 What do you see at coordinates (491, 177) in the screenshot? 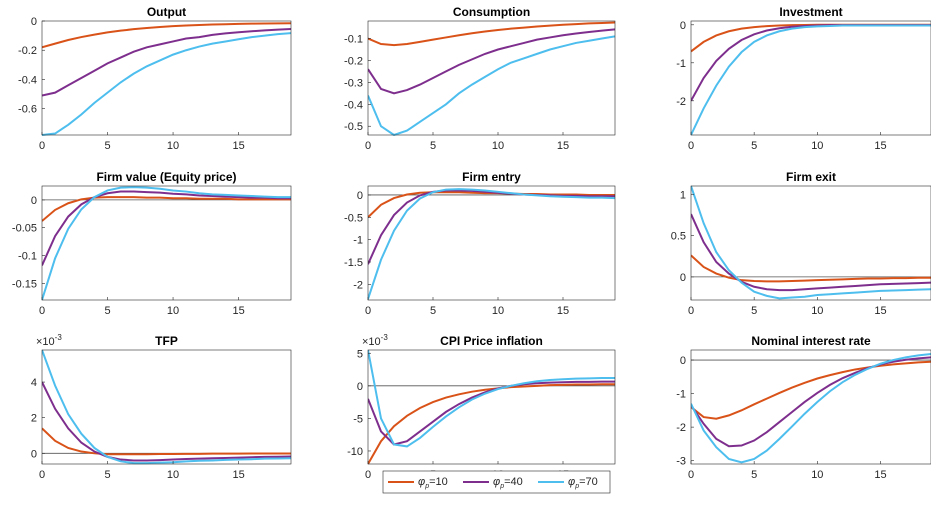
I see `panel-title: Firm entry` at bounding box center [491, 177].